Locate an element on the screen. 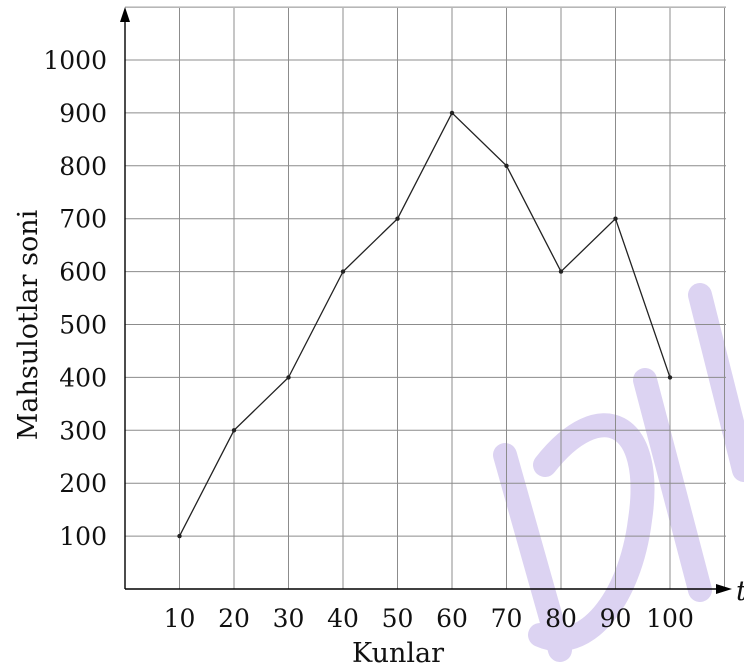 The width and height of the screenshot is (744, 670). x-axis-arrow-icon is located at coordinates (724, 589).